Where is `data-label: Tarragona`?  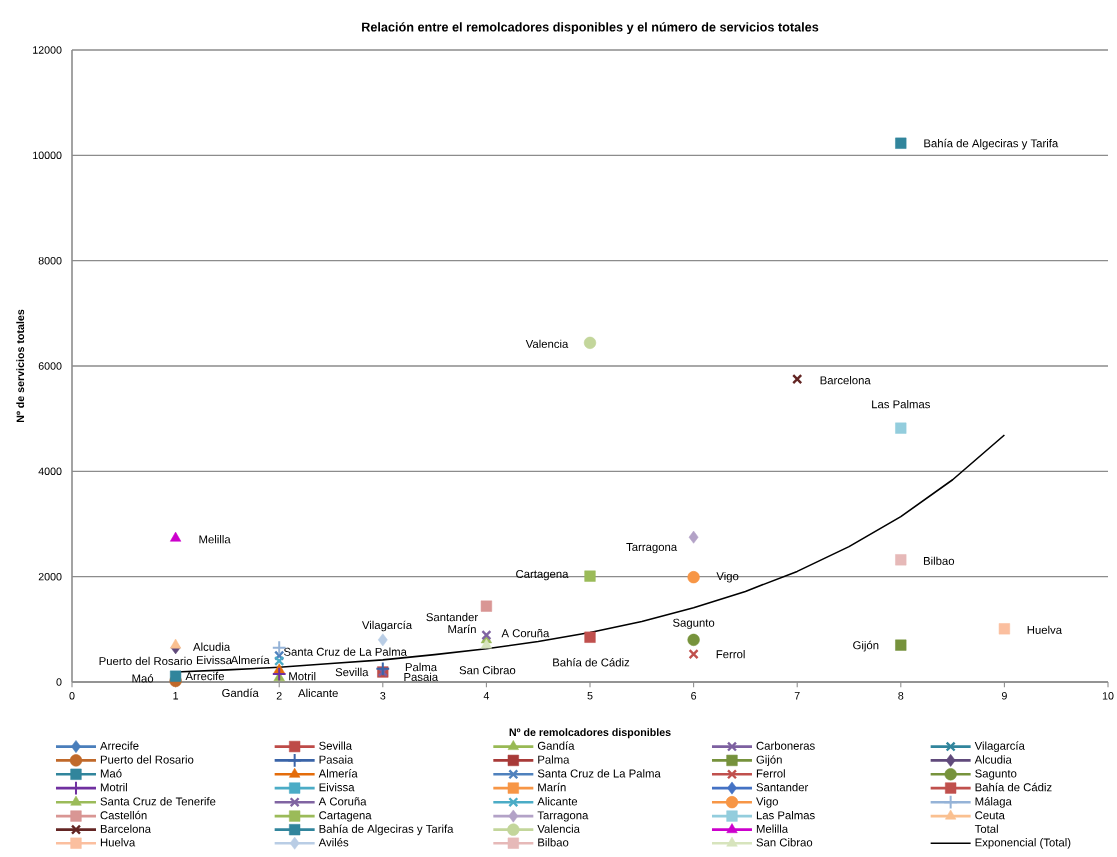 data-label: Tarragona is located at coordinates (652, 548).